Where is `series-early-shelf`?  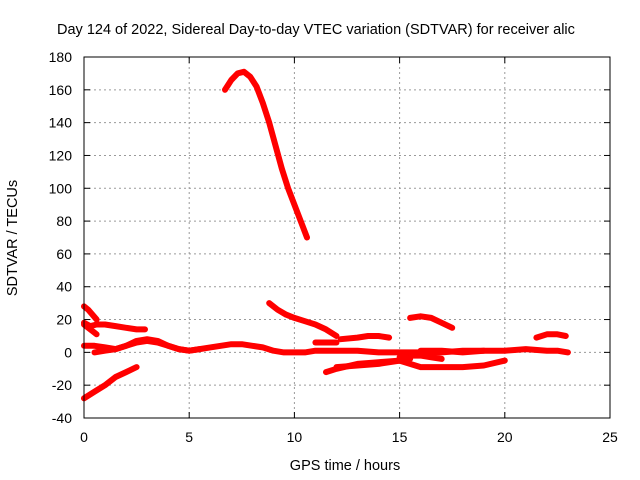 series-early-shelf is located at coordinates (114, 326).